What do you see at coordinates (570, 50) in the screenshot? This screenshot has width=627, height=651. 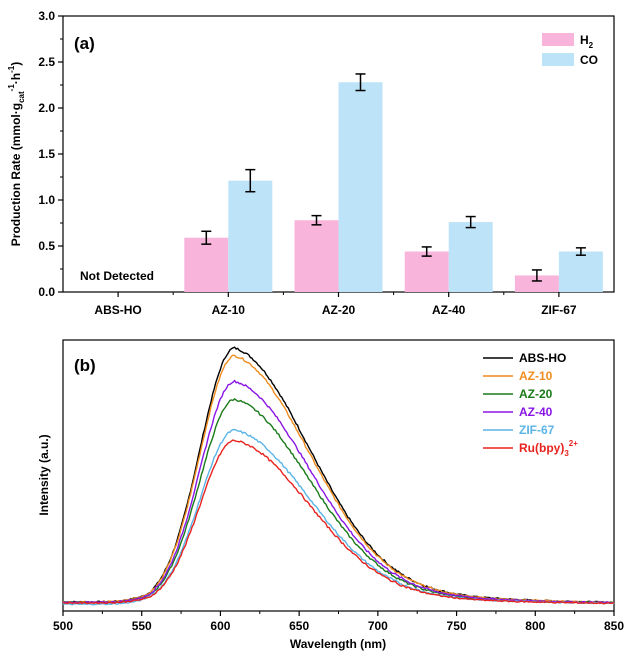 I see `panel-a-legend: H2 CO` at bounding box center [570, 50].